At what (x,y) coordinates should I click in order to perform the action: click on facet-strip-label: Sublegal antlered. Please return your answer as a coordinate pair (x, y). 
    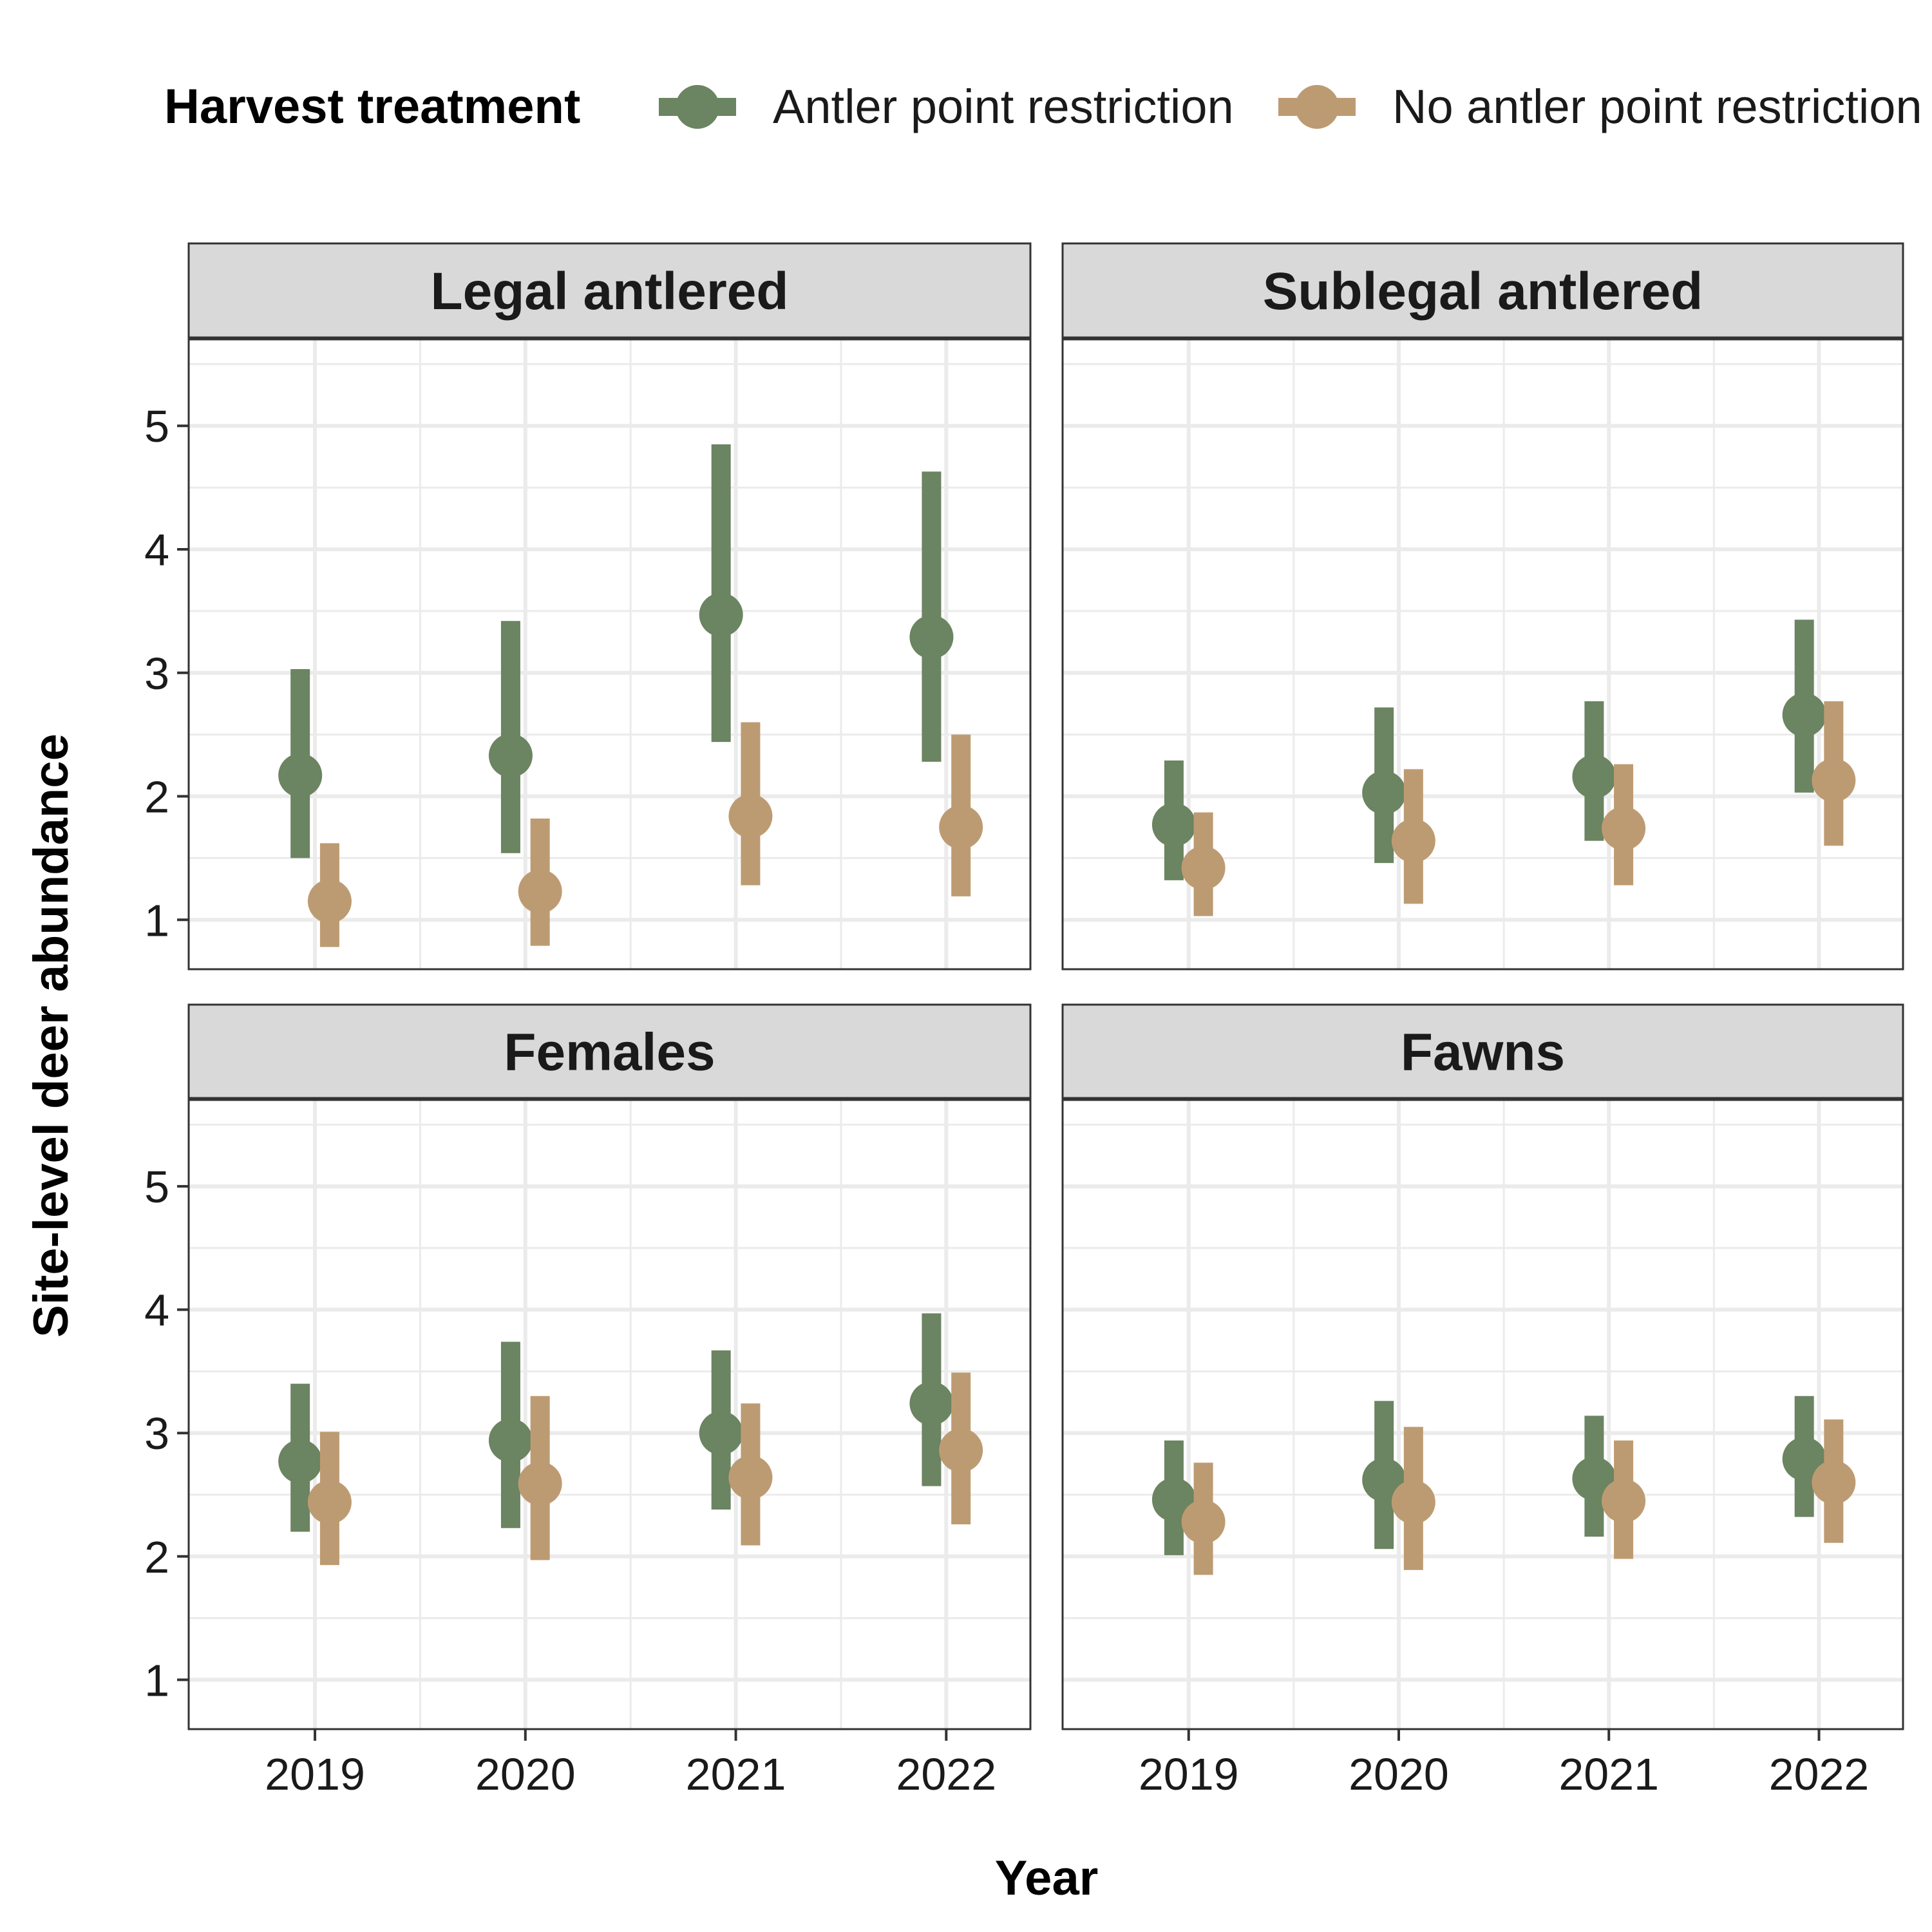
    Looking at the image, I should click on (1483, 291).